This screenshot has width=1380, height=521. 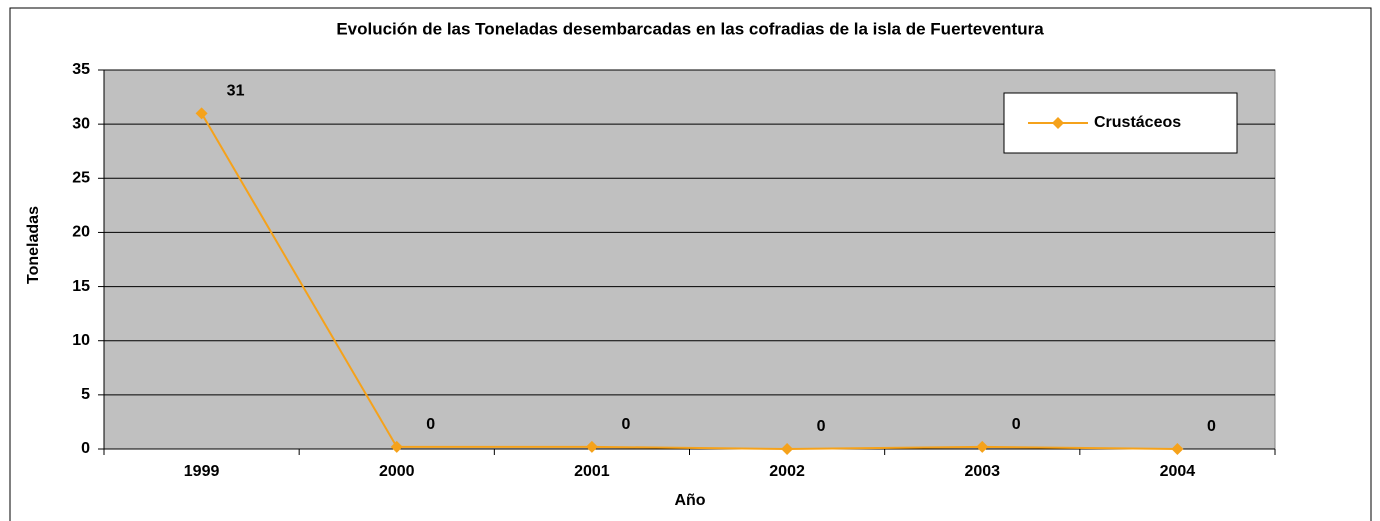 I want to click on y-tick-label: 15, so click(x=81, y=286).